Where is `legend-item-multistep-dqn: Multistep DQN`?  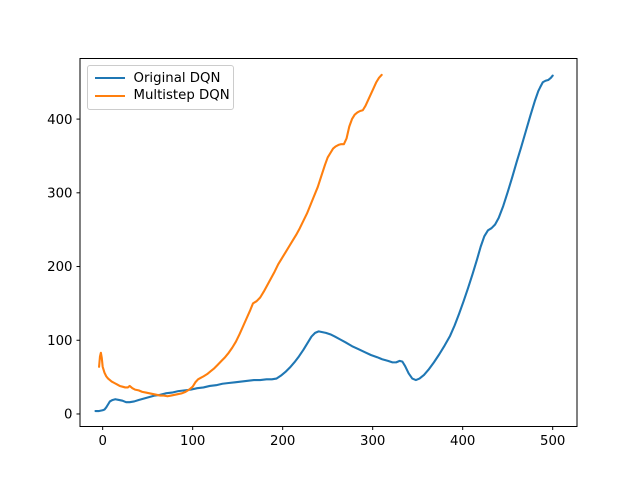 legend-item-multistep-dqn: Multistep DQN is located at coordinates (162, 96).